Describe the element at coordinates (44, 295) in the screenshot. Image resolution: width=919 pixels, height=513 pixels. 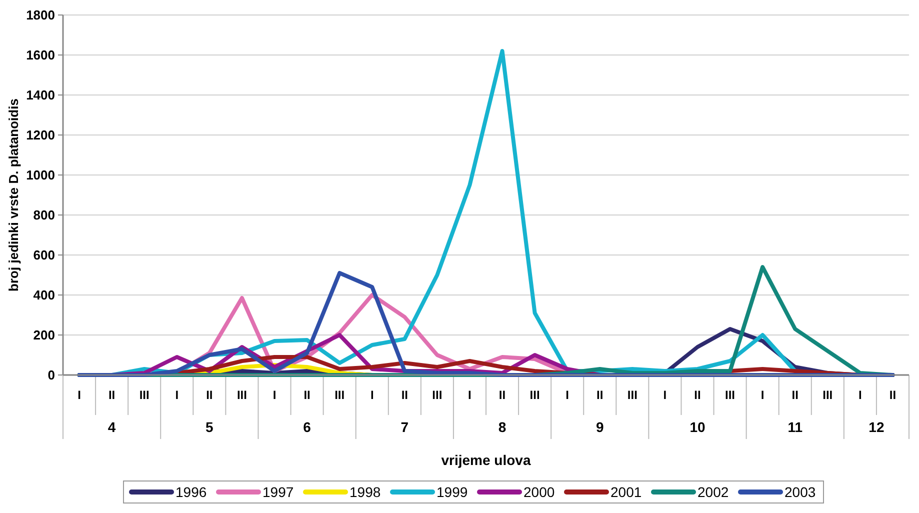
I see `y-tick-label: 400` at that location.